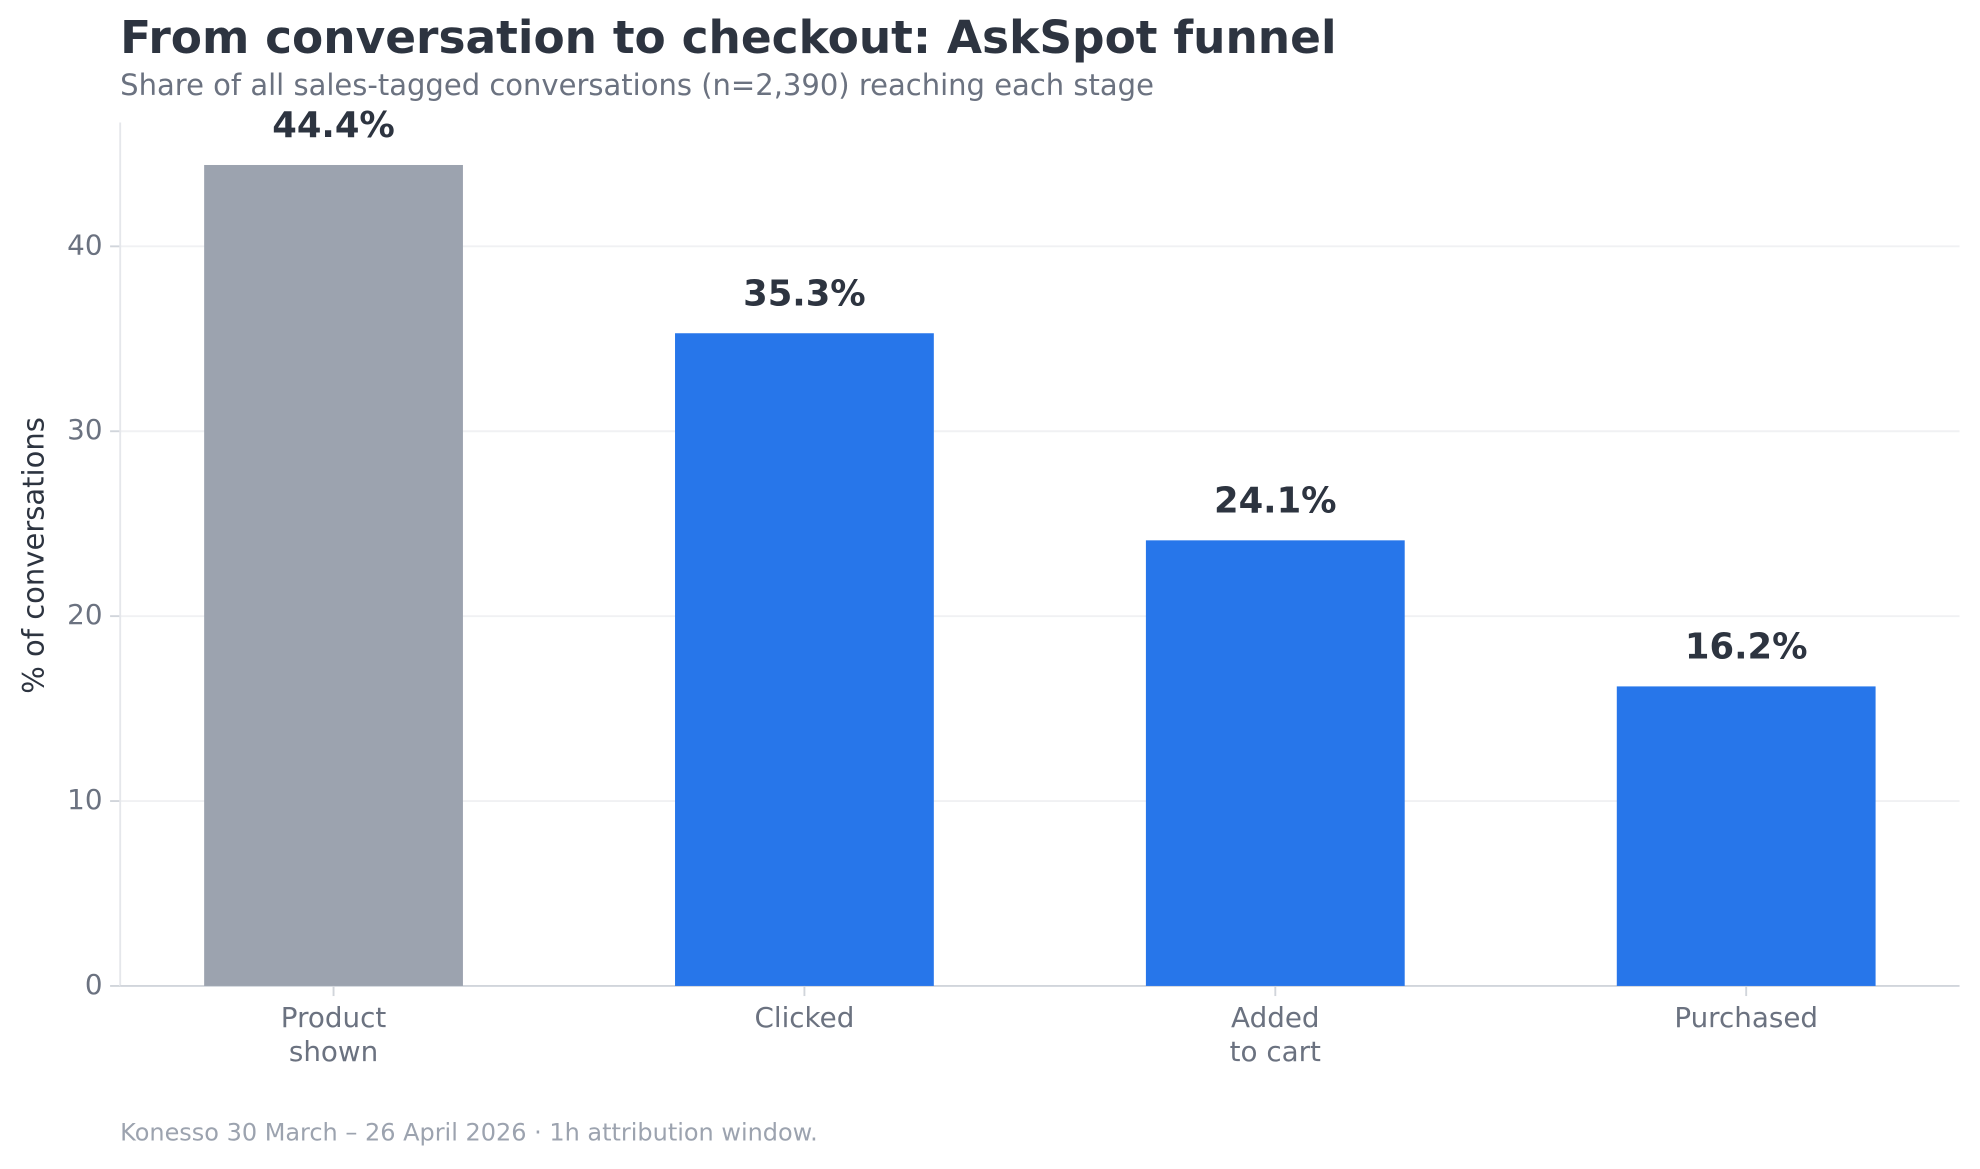 This screenshot has width=1980, height=1169. I want to click on y-tick-label: 40, so click(84, 244).